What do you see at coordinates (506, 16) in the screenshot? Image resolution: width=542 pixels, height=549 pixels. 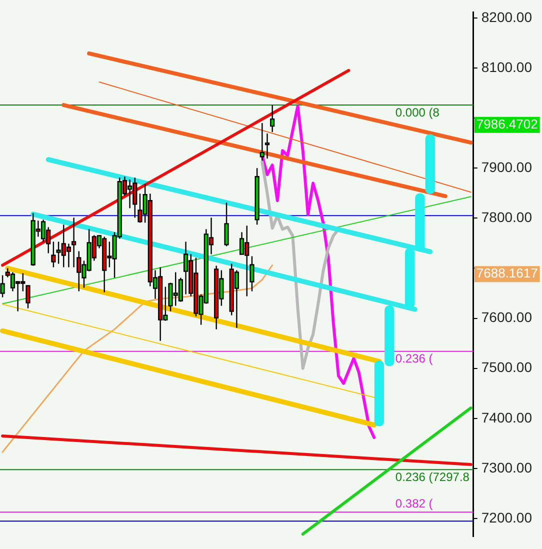 I see `y-tick-label: 8200.00` at bounding box center [506, 16].